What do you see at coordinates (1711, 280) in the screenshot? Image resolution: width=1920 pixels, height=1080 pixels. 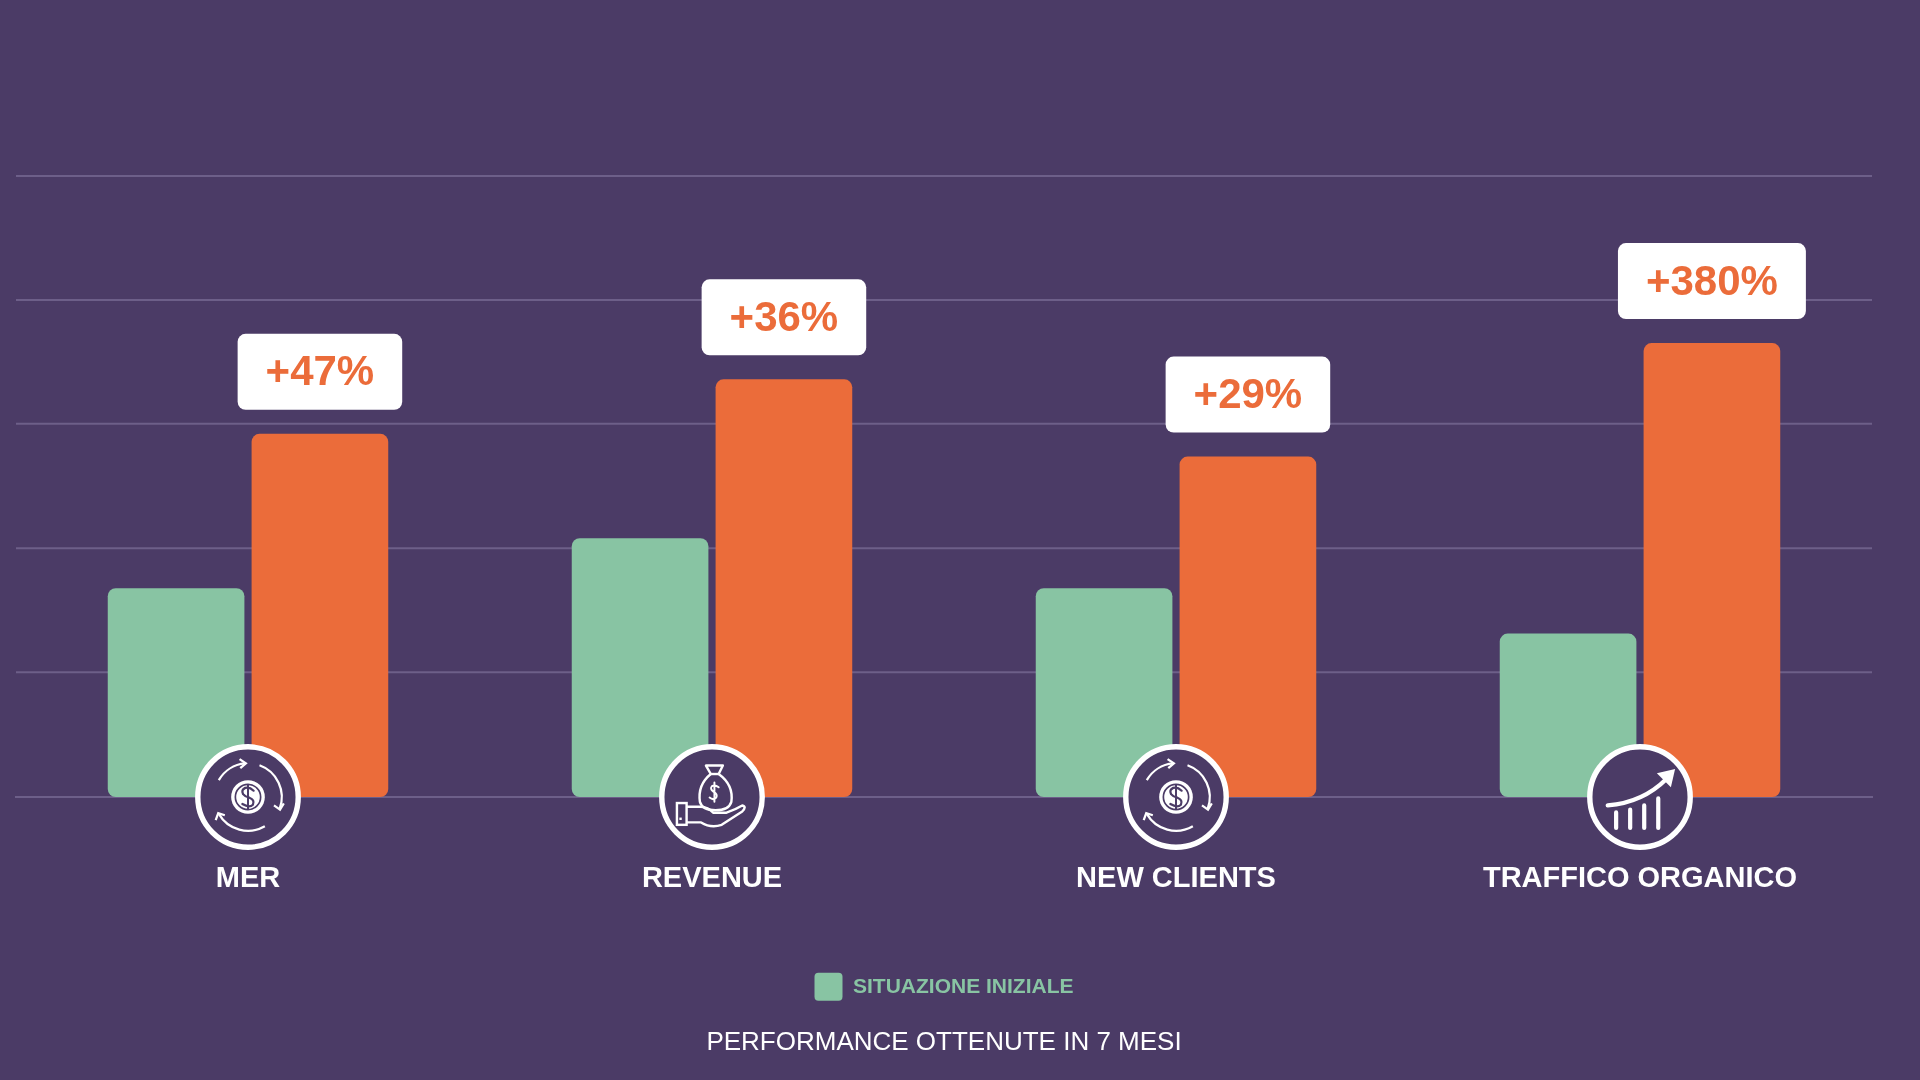 I see `text: +380%` at bounding box center [1711, 280].